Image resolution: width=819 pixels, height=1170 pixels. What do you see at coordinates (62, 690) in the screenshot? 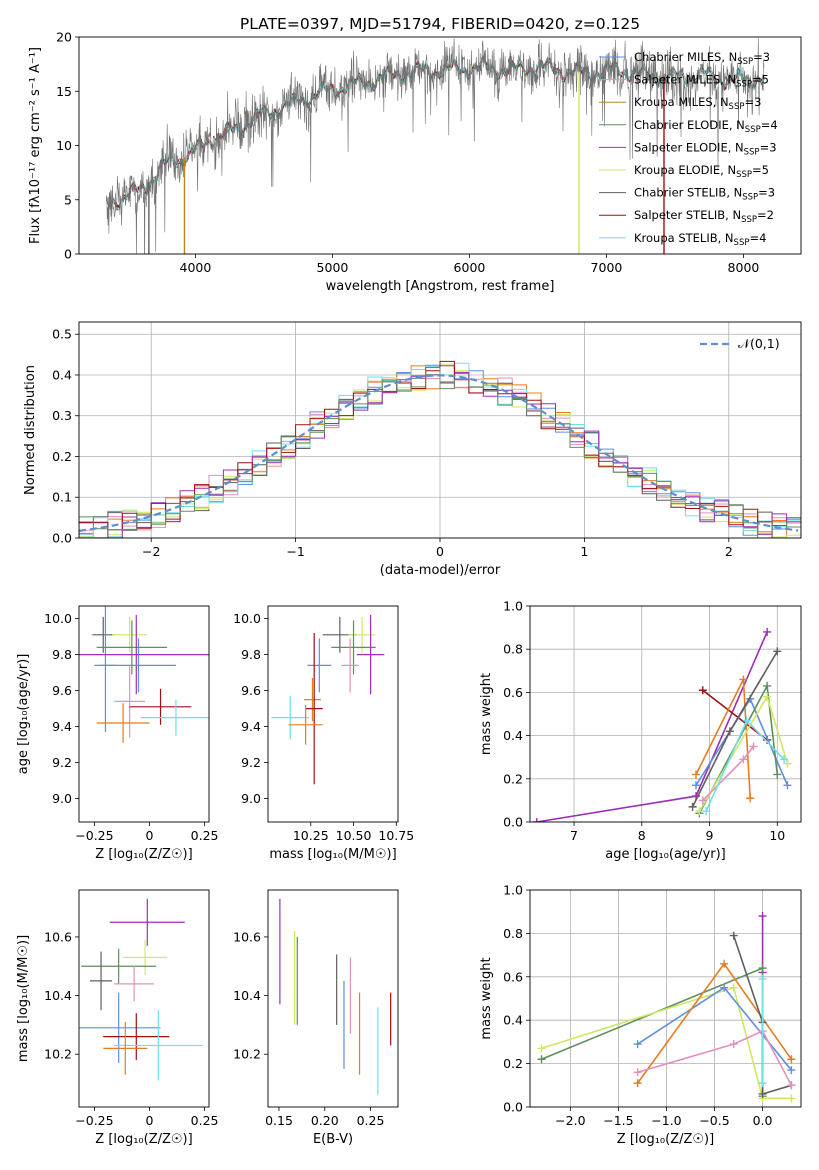
I see `y-tick-label: 9.6` at bounding box center [62, 690].